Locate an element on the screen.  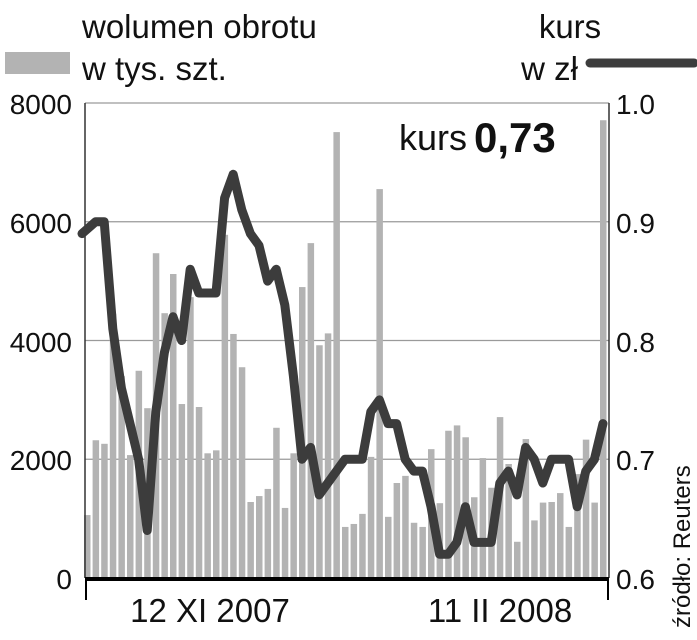
source-label: źródło: Reuters is located at coordinates (682, 546).